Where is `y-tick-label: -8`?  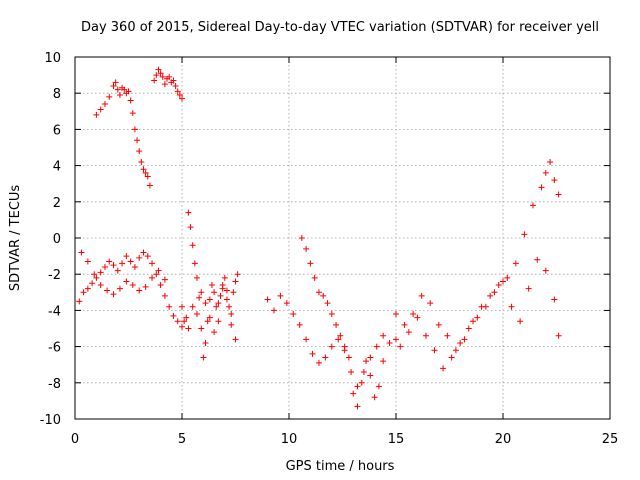 y-tick-label: -8 is located at coordinates (54, 384).